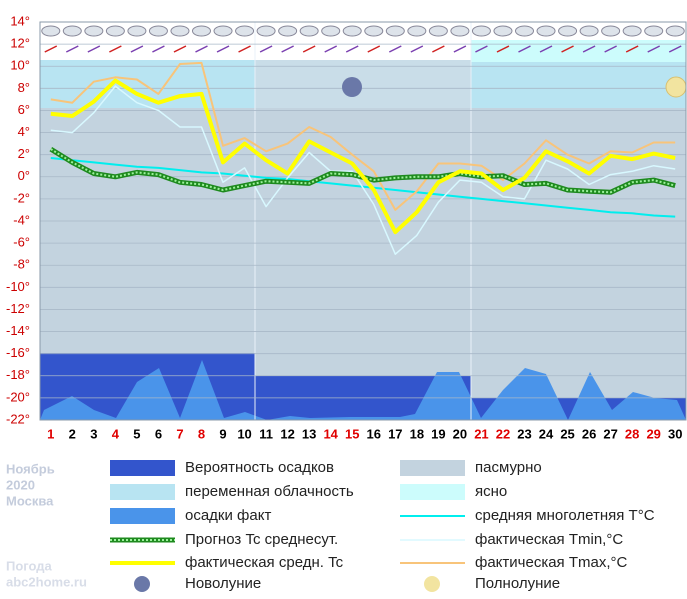 The height and width of the screenshot is (599, 687). I want to click on y-tick-label: 8°, so click(24, 87).